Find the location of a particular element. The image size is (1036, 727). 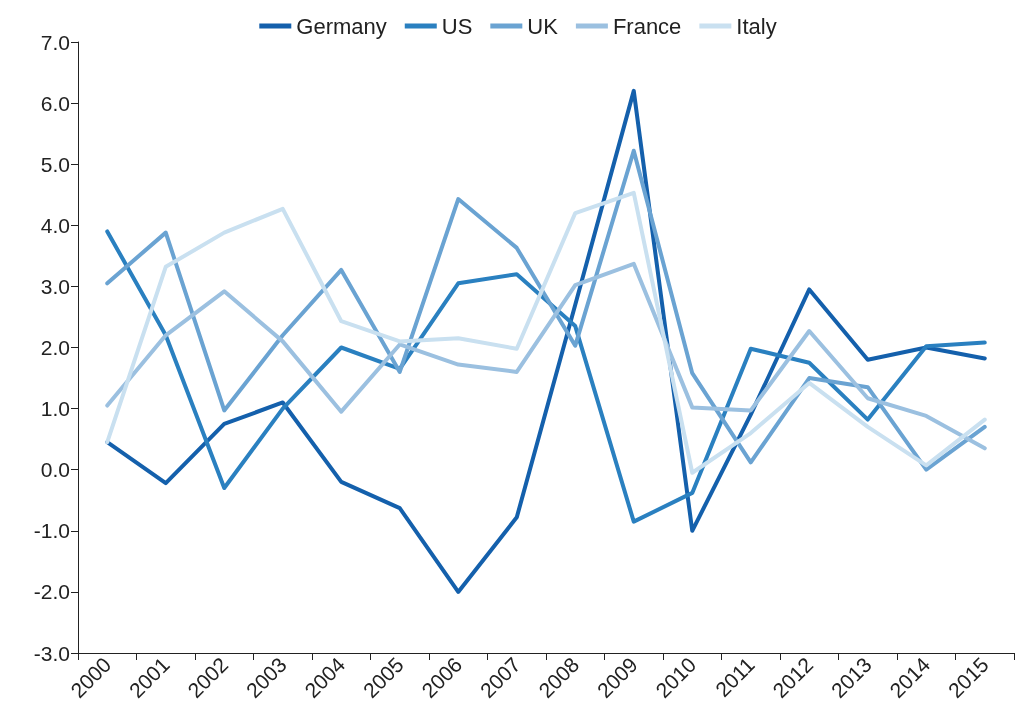

y-tick-label: -1.0 is located at coordinates (51, 531).